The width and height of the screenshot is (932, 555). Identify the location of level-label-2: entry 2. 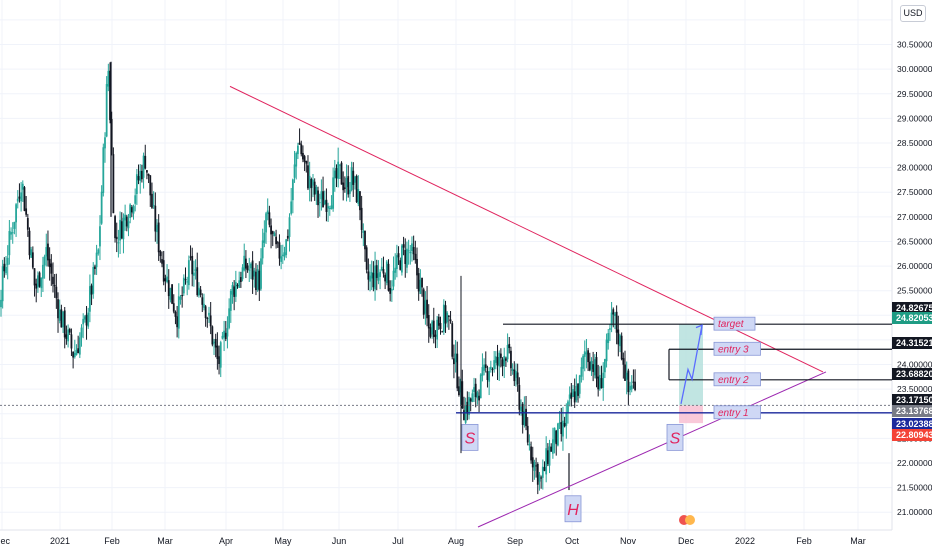
(733, 380).